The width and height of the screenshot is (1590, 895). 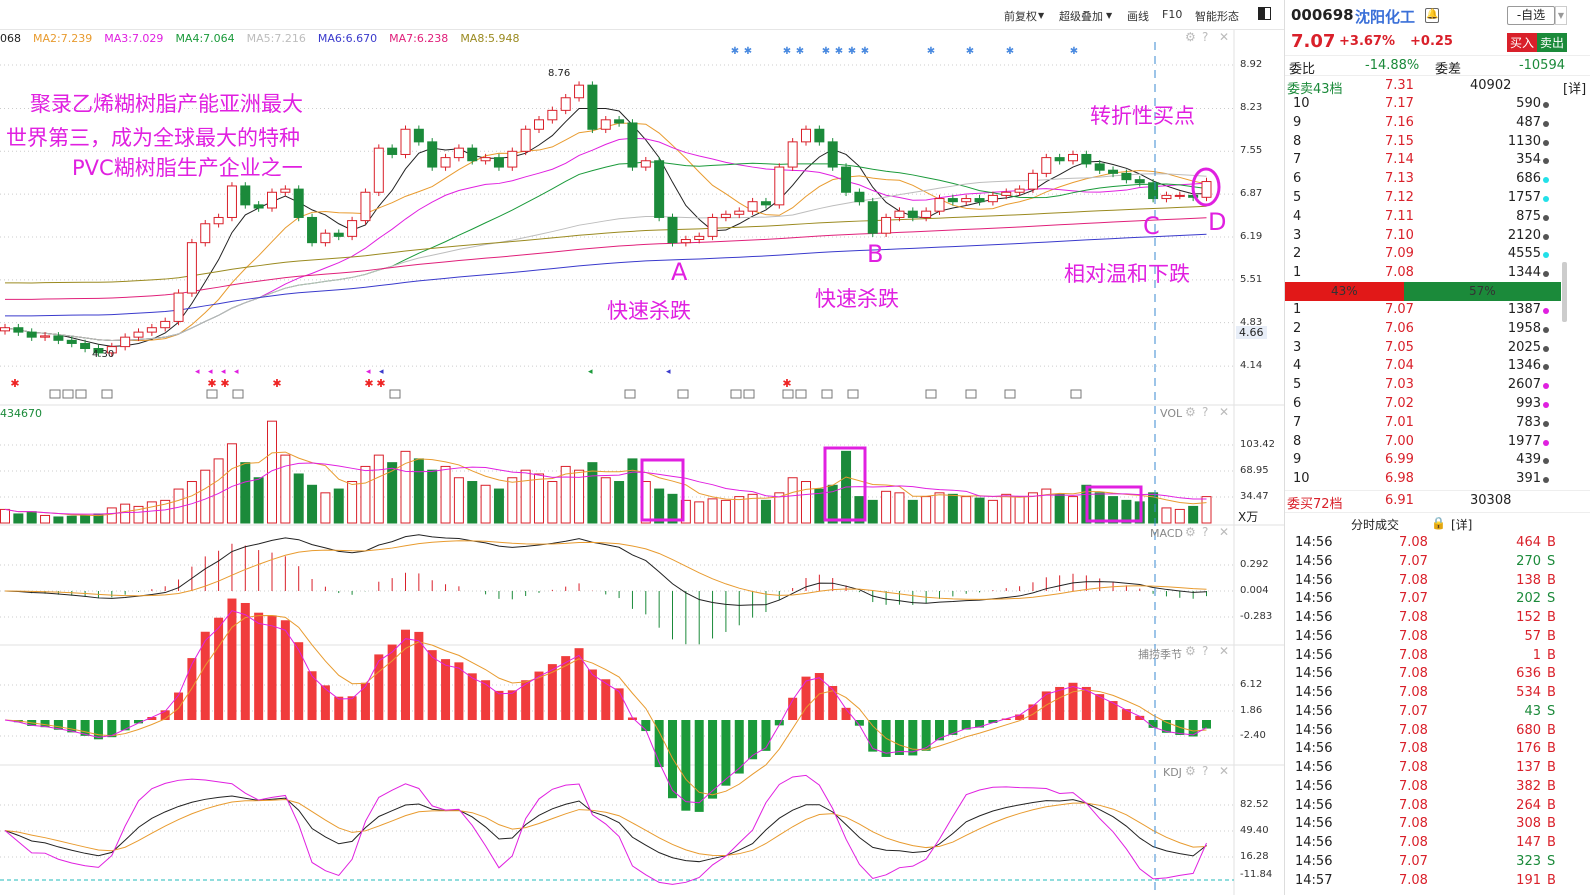 What do you see at coordinates (1251, 332) in the screenshot?
I see `cursor-price: 4.66` at bounding box center [1251, 332].